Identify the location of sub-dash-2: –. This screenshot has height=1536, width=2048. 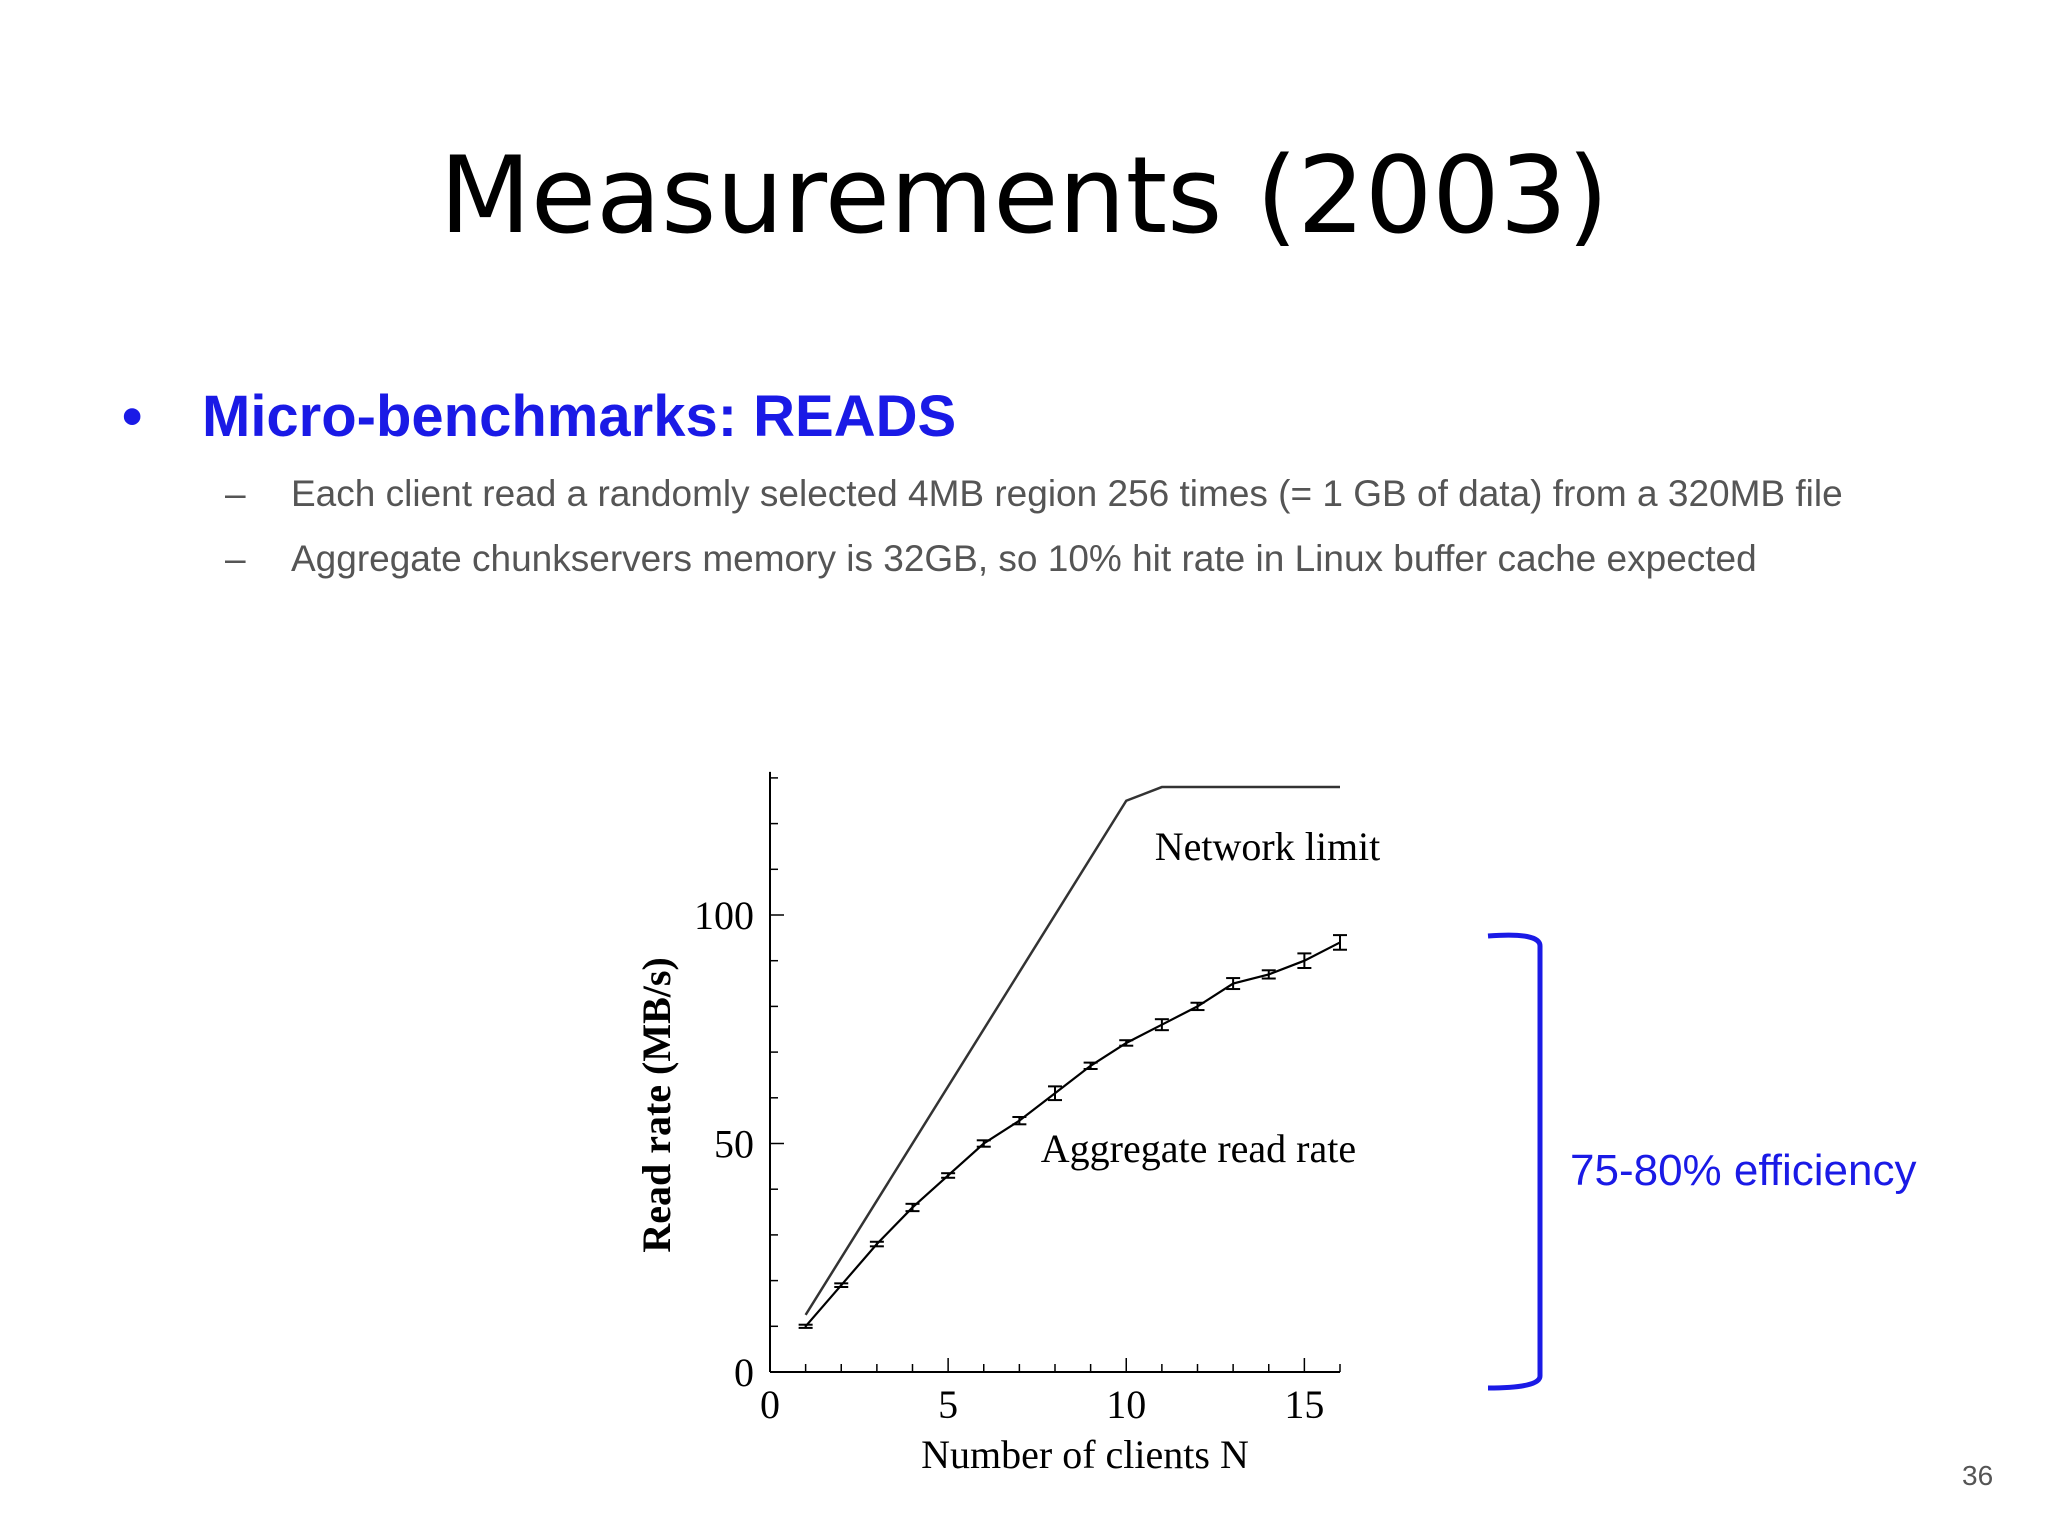
(235, 558).